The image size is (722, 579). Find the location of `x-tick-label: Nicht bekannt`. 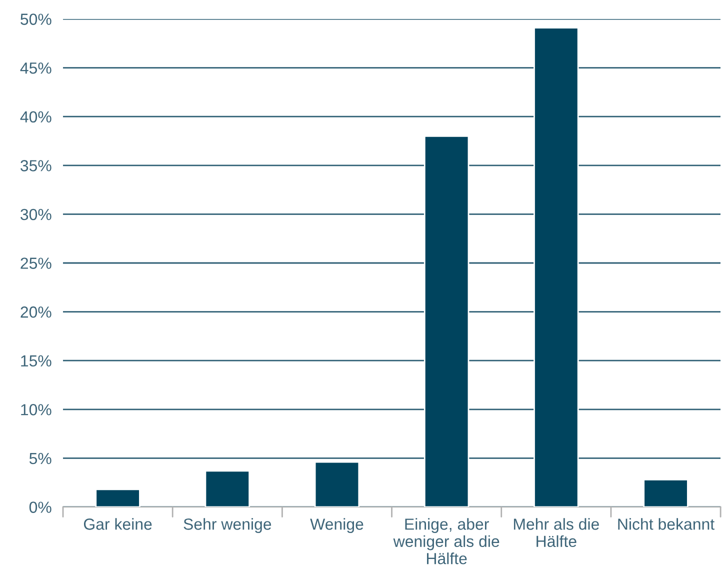

x-tick-label: Nicht bekannt is located at coordinates (666, 524).